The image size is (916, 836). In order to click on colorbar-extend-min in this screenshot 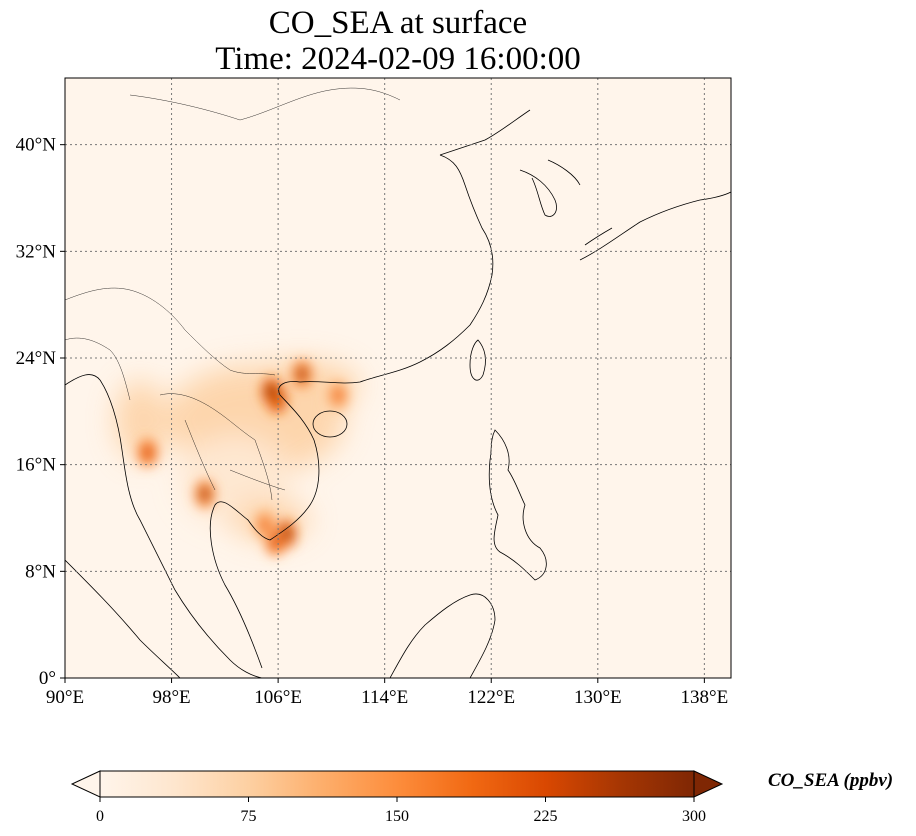, I will do `click(85, 784)`.